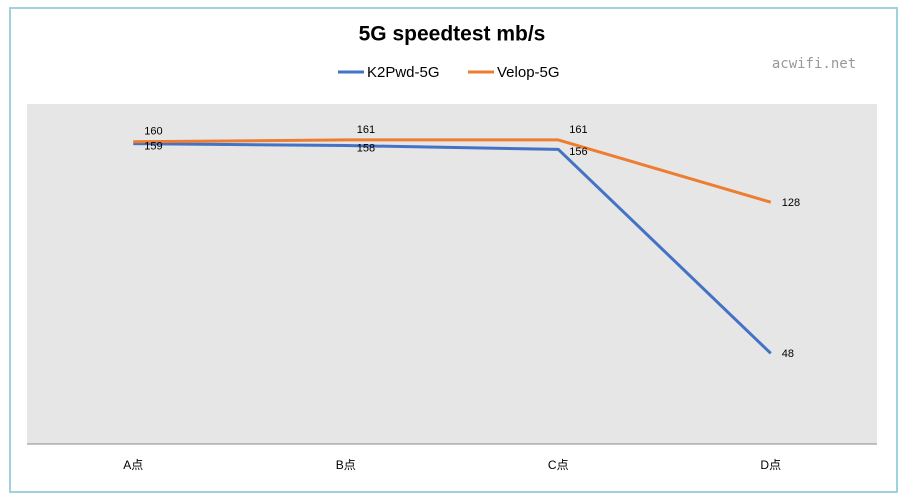 This screenshot has width=908, height=501. What do you see at coordinates (770, 465) in the screenshot?
I see `x-tick-label: D点` at bounding box center [770, 465].